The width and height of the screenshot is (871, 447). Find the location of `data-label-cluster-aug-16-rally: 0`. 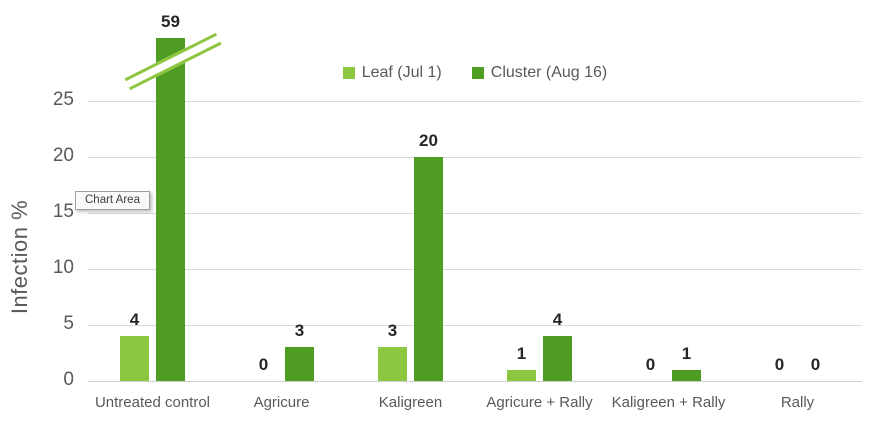

data-label-cluster-aug-16-rally: 0 is located at coordinates (815, 364).